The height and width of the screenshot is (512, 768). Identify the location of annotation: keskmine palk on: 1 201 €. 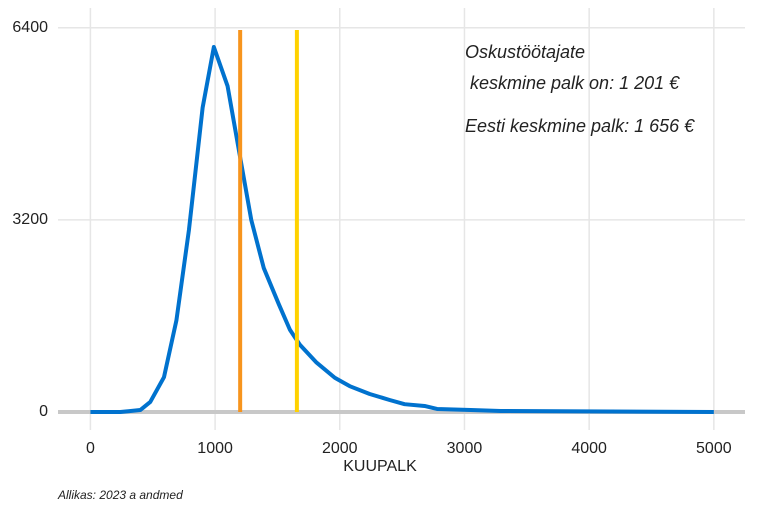
(572, 83).